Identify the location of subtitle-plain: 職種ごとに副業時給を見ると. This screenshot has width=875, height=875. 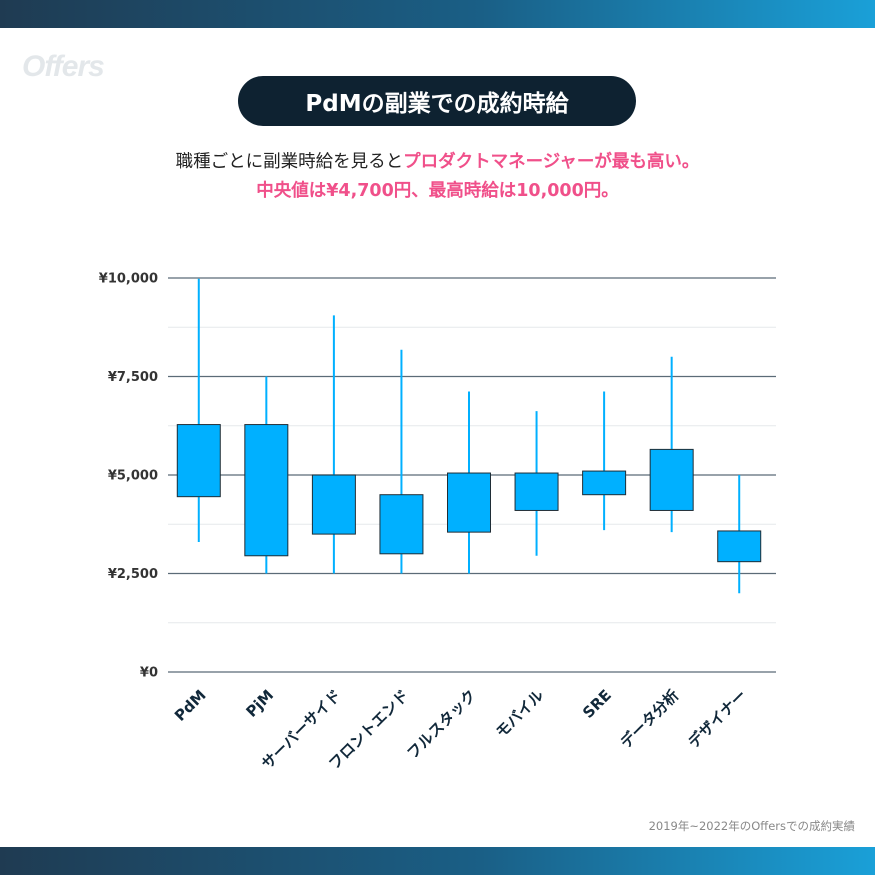
(289, 162).